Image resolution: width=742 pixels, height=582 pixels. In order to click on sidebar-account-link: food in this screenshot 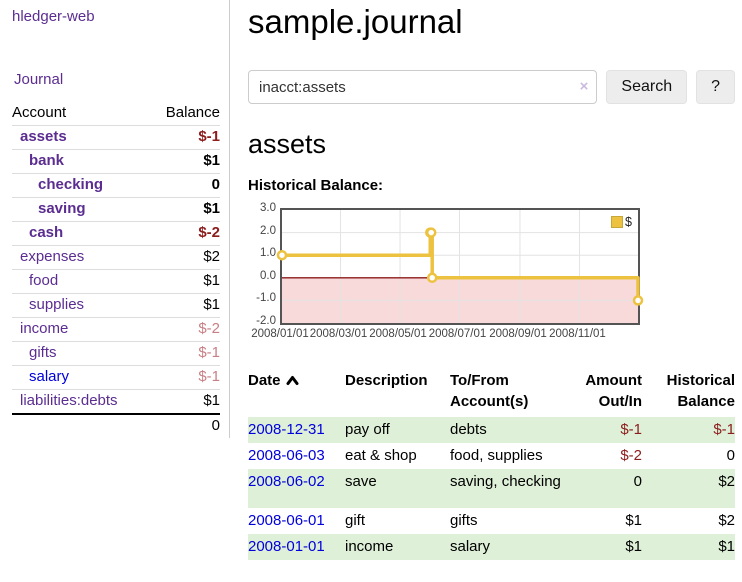, I will do `click(44, 280)`.